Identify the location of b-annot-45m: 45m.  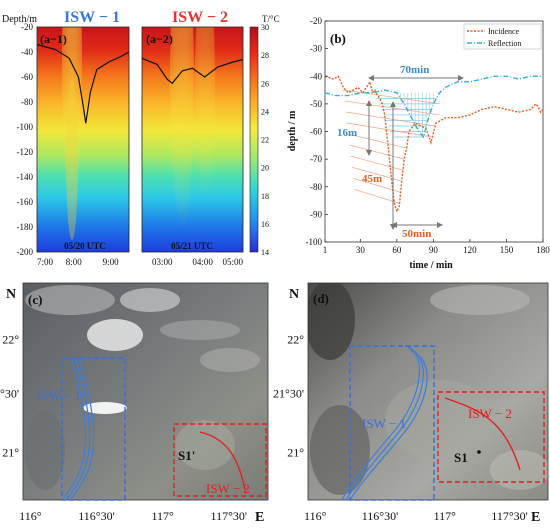
(372, 179).